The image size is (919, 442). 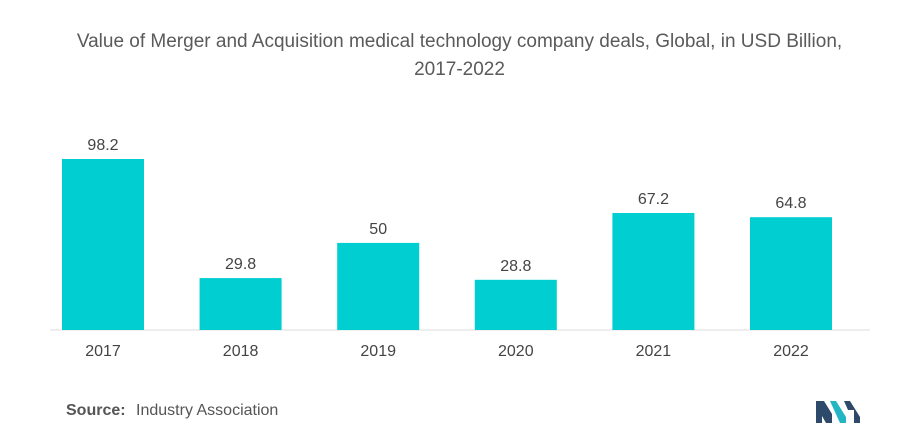 I want to click on logo-right-stroke, so click(x=852, y=412).